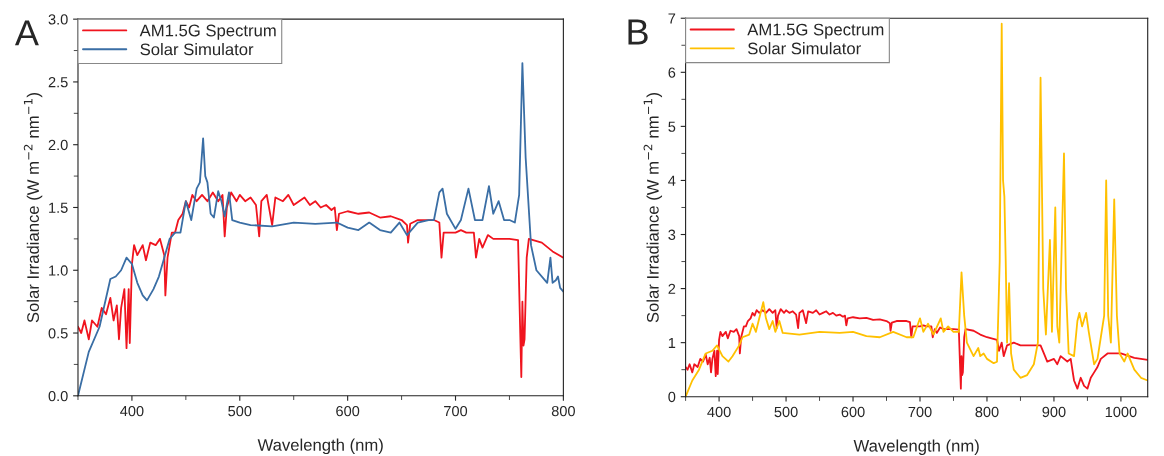  What do you see at coordinates (672, 342) in the screenshot?
I see `y-tick-label: 1` at bounding box center [672, 342].